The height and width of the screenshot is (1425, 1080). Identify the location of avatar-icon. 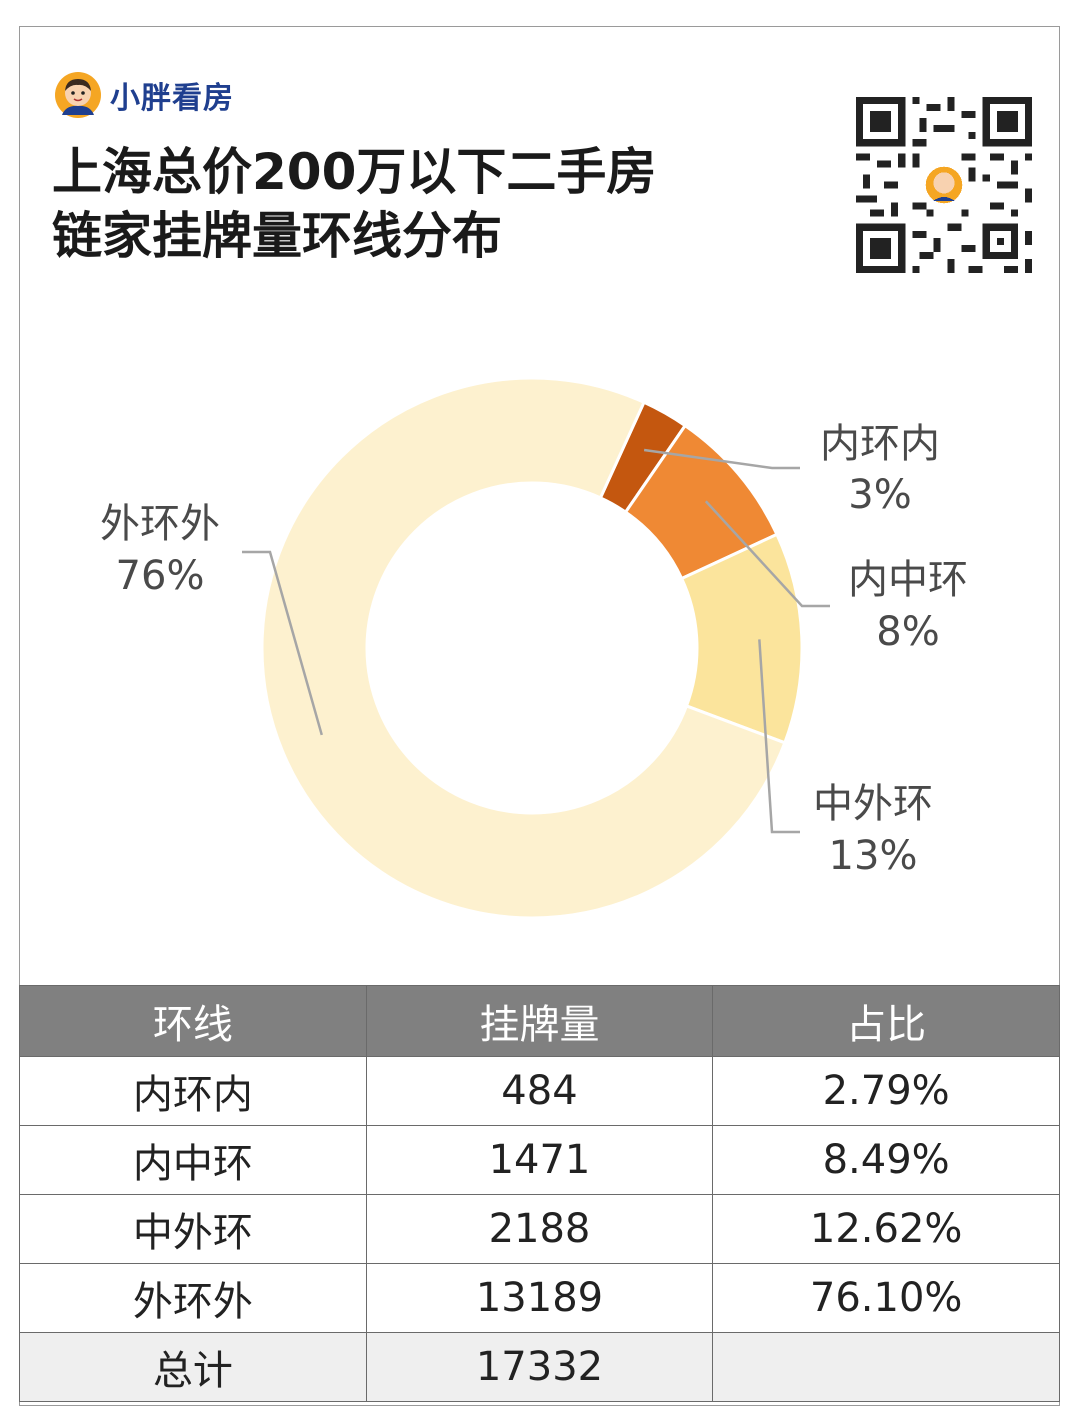
(78, 95).